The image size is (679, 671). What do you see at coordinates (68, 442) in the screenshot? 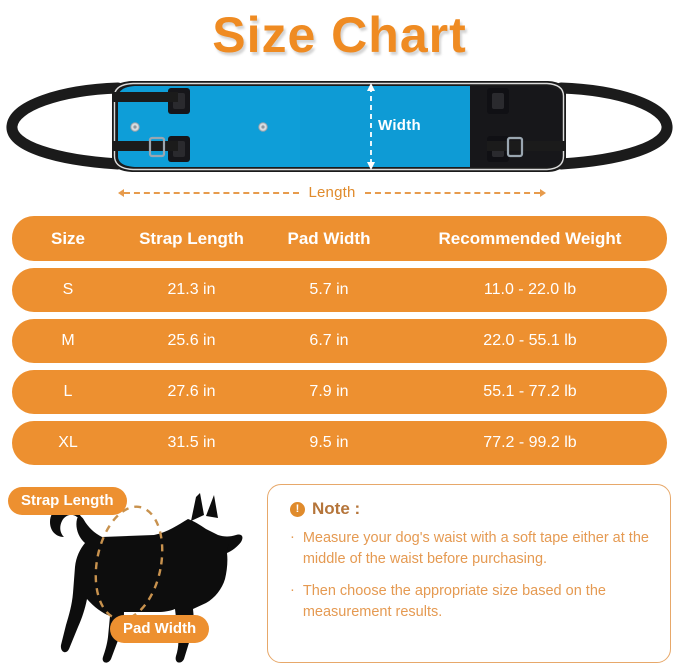
I see `cell-size: XL` at bounding box center [68, 442].